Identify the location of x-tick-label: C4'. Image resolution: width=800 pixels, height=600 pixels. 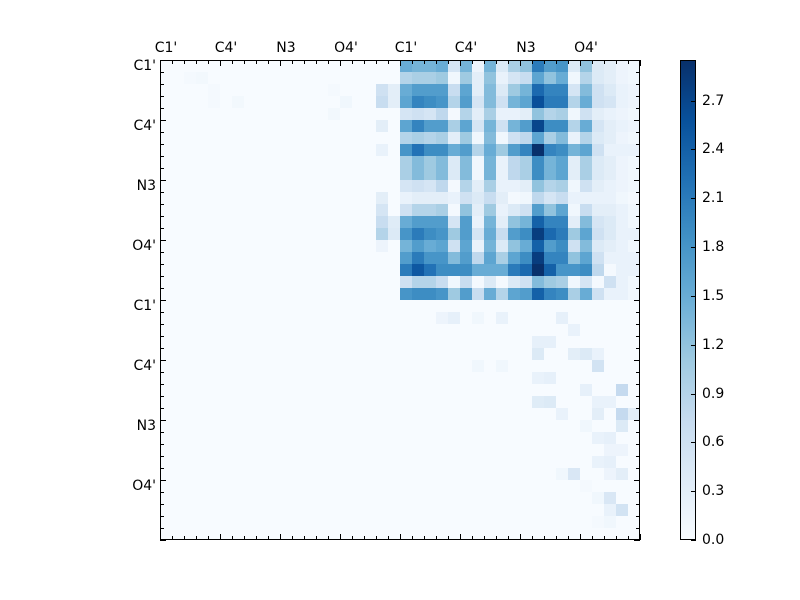
(226, 48).